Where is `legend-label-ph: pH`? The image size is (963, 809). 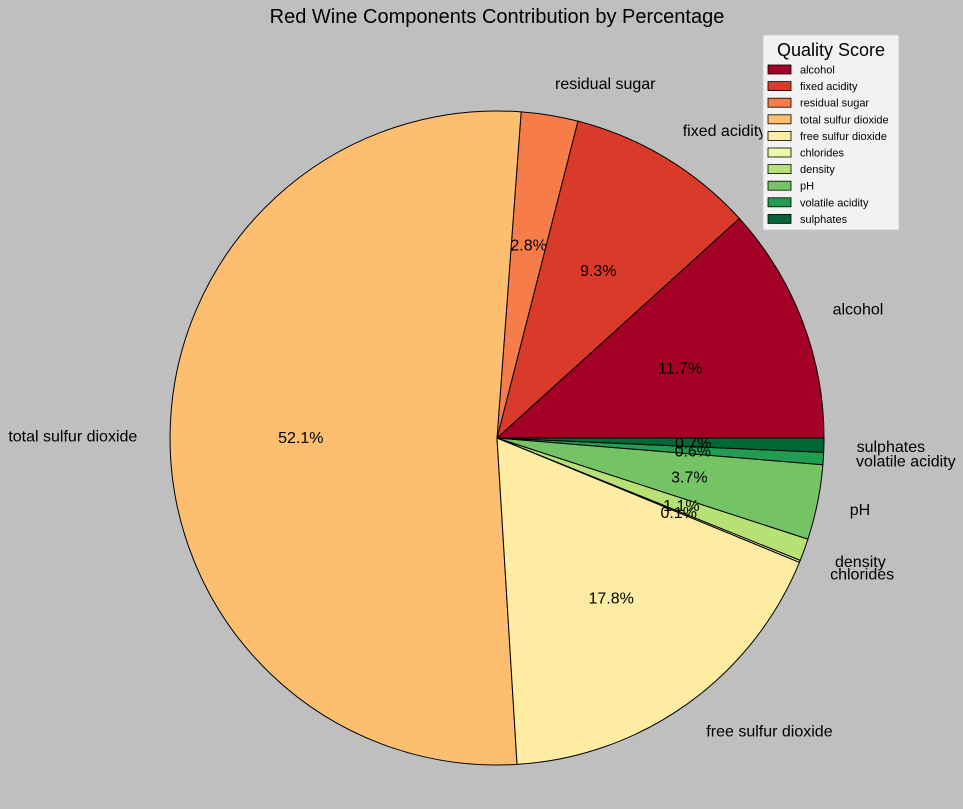
legend-label-ph: pH is located at coordinates (807, 187).